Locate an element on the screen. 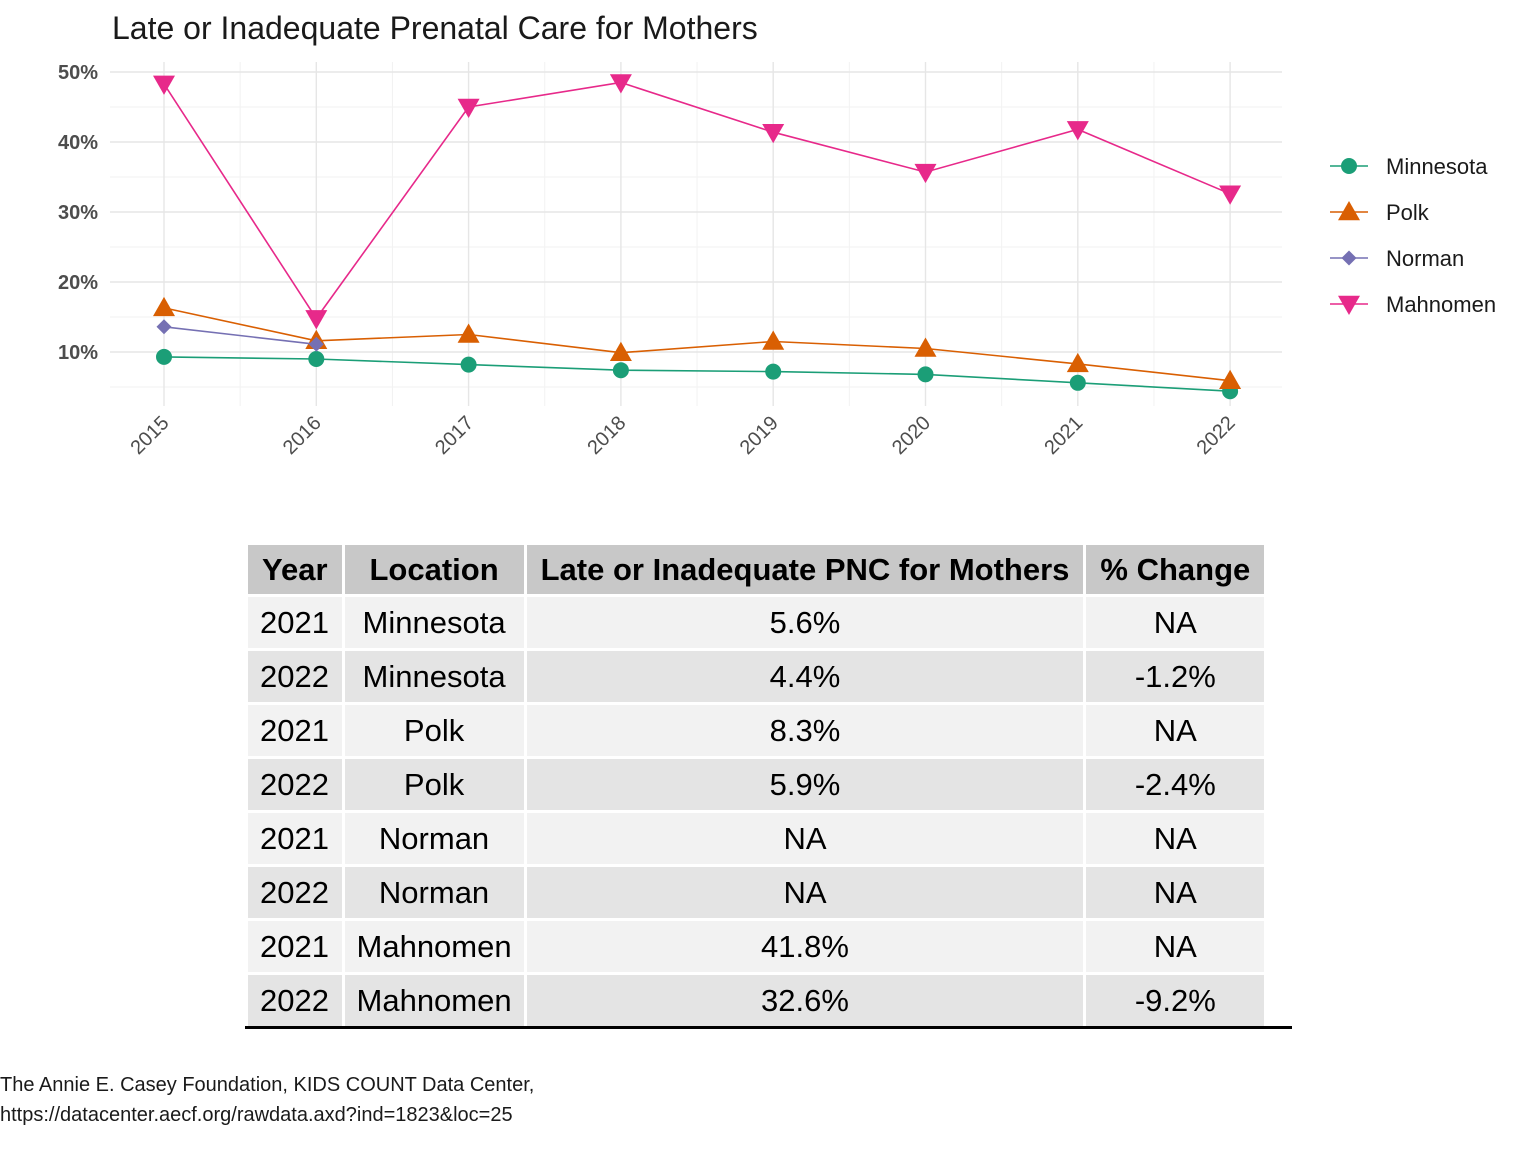  legend: Minnesota Polk Norman Mahnomen is located at coordinates (1413, 235).